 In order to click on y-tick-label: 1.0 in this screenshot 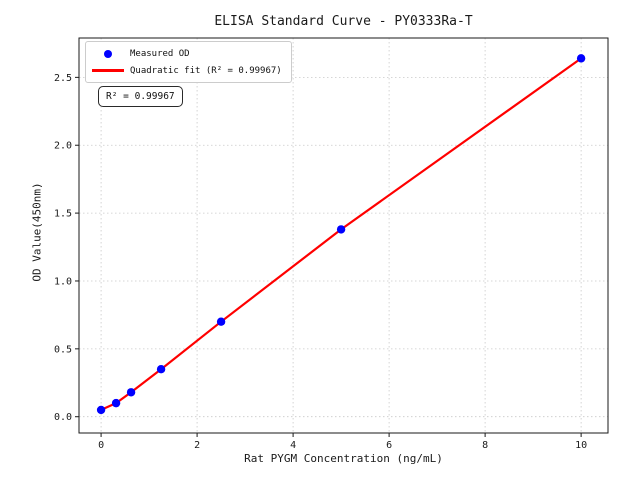, I will do `click(63, 281)`.